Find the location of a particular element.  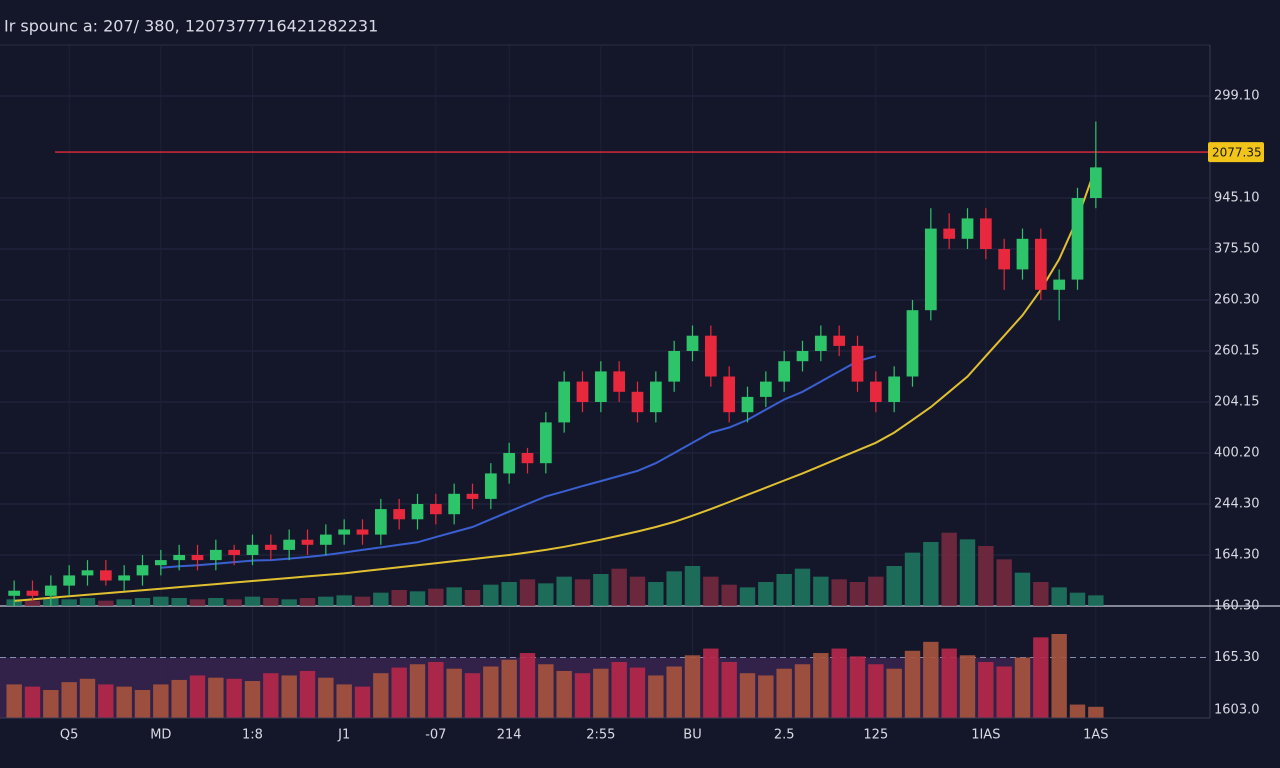

x-tick-label: J1 is located at coordinates (343, 735).